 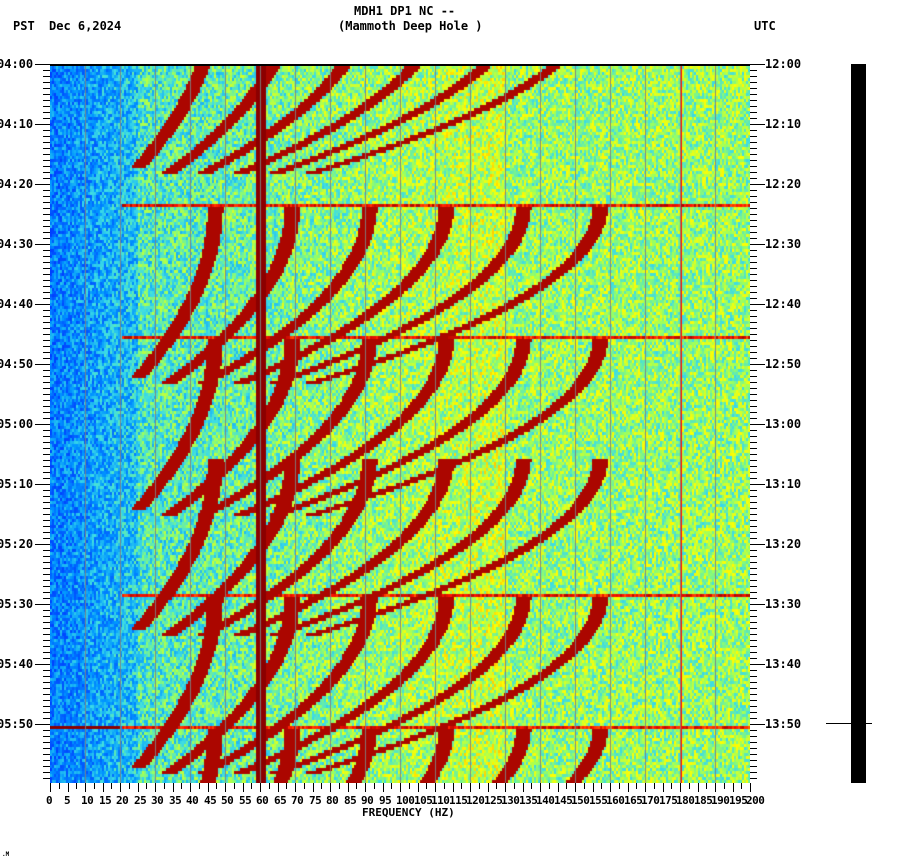 What do you see at coordinates (315, 800) in the screenshot?
I see `freq-label: 75` at bounding box center [315, 800].